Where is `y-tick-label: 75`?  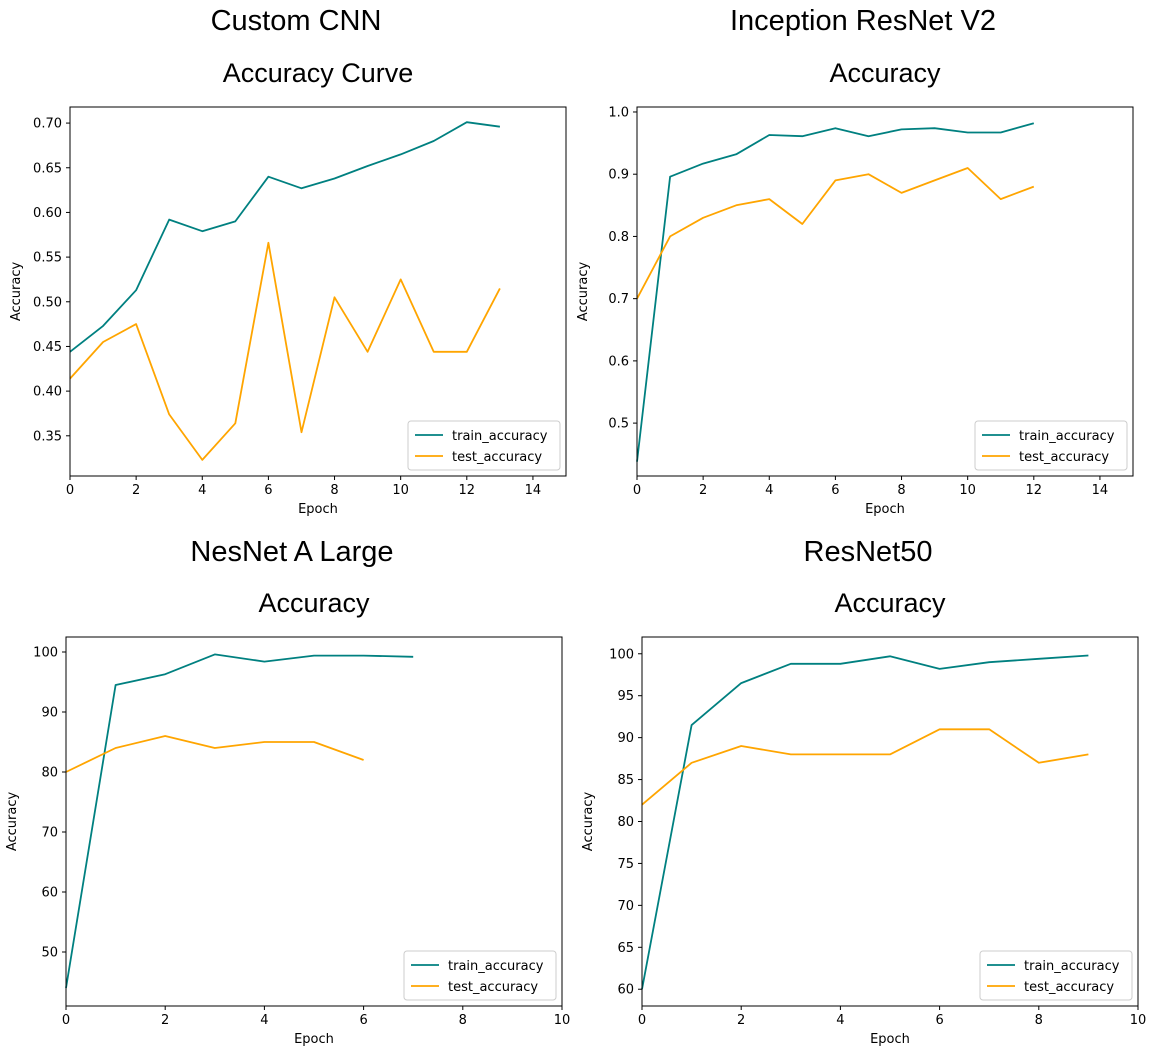
y-tick-label: 75 is located at coordinates (625, 864).